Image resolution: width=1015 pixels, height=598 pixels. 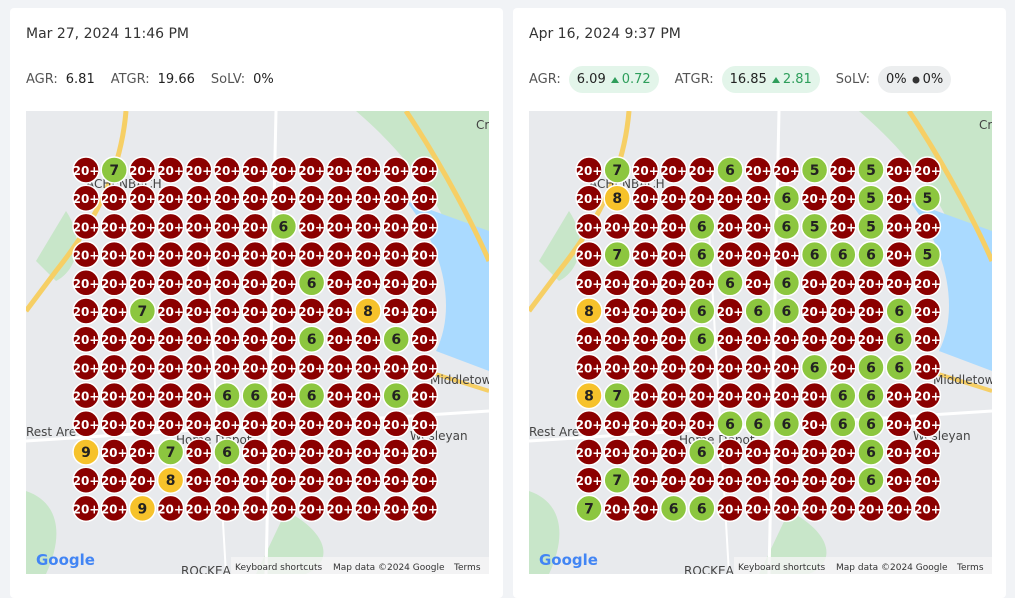 I want to click on footer-terms: Terms, so click(x=970, y=568).